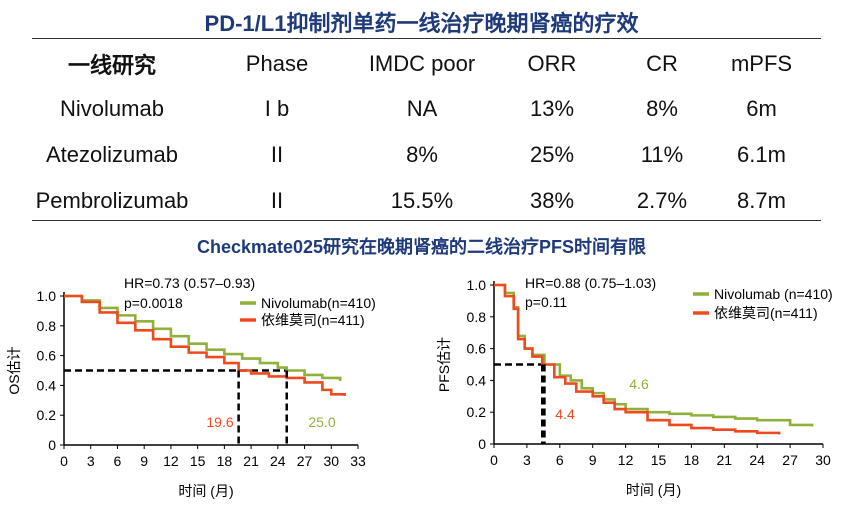  What do you see at coordinates (552, 200) in the screenshot?
I see `cell-orr: 38%` at bounding box center [552, 200].